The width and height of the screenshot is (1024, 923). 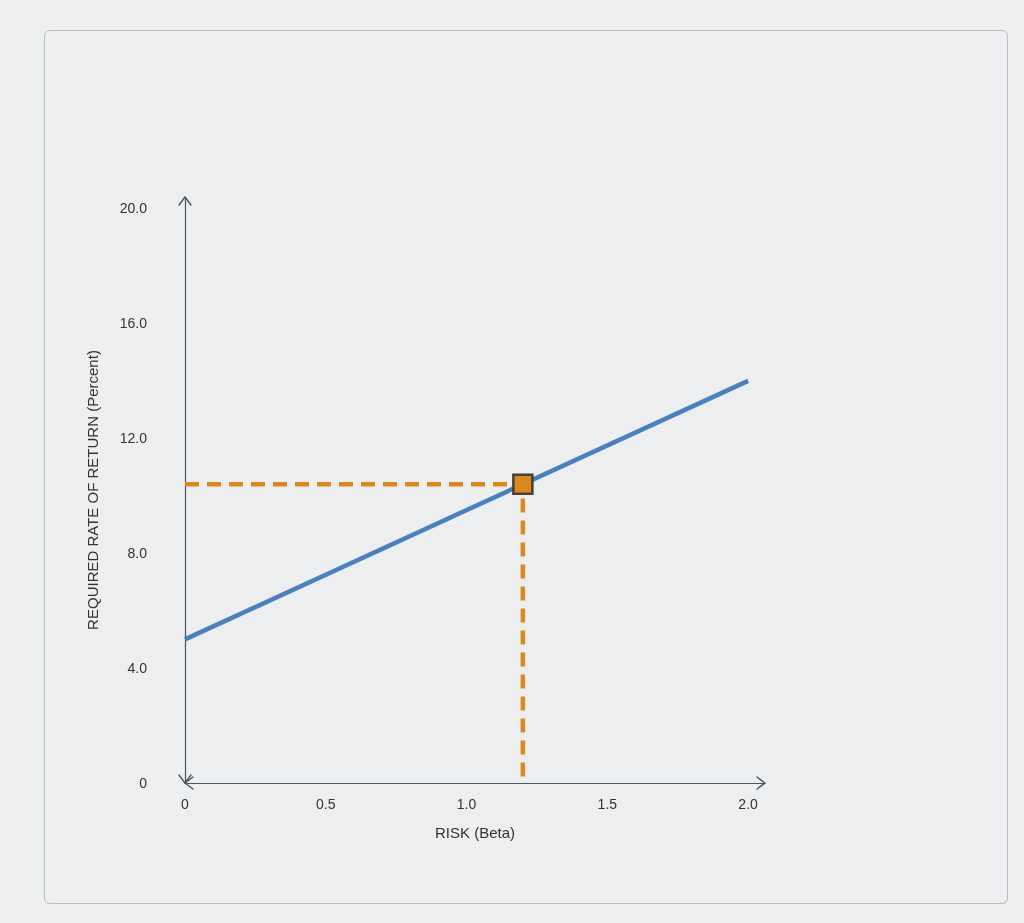 I want to click on y-tick-label: 4.0, so click(x=137, y=668).